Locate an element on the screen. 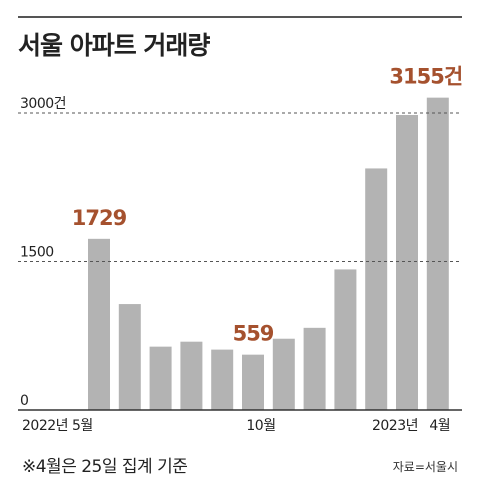 The width and height of the screenshot is (480, 493). data-label: 559 is located at coordinates (253, 334).